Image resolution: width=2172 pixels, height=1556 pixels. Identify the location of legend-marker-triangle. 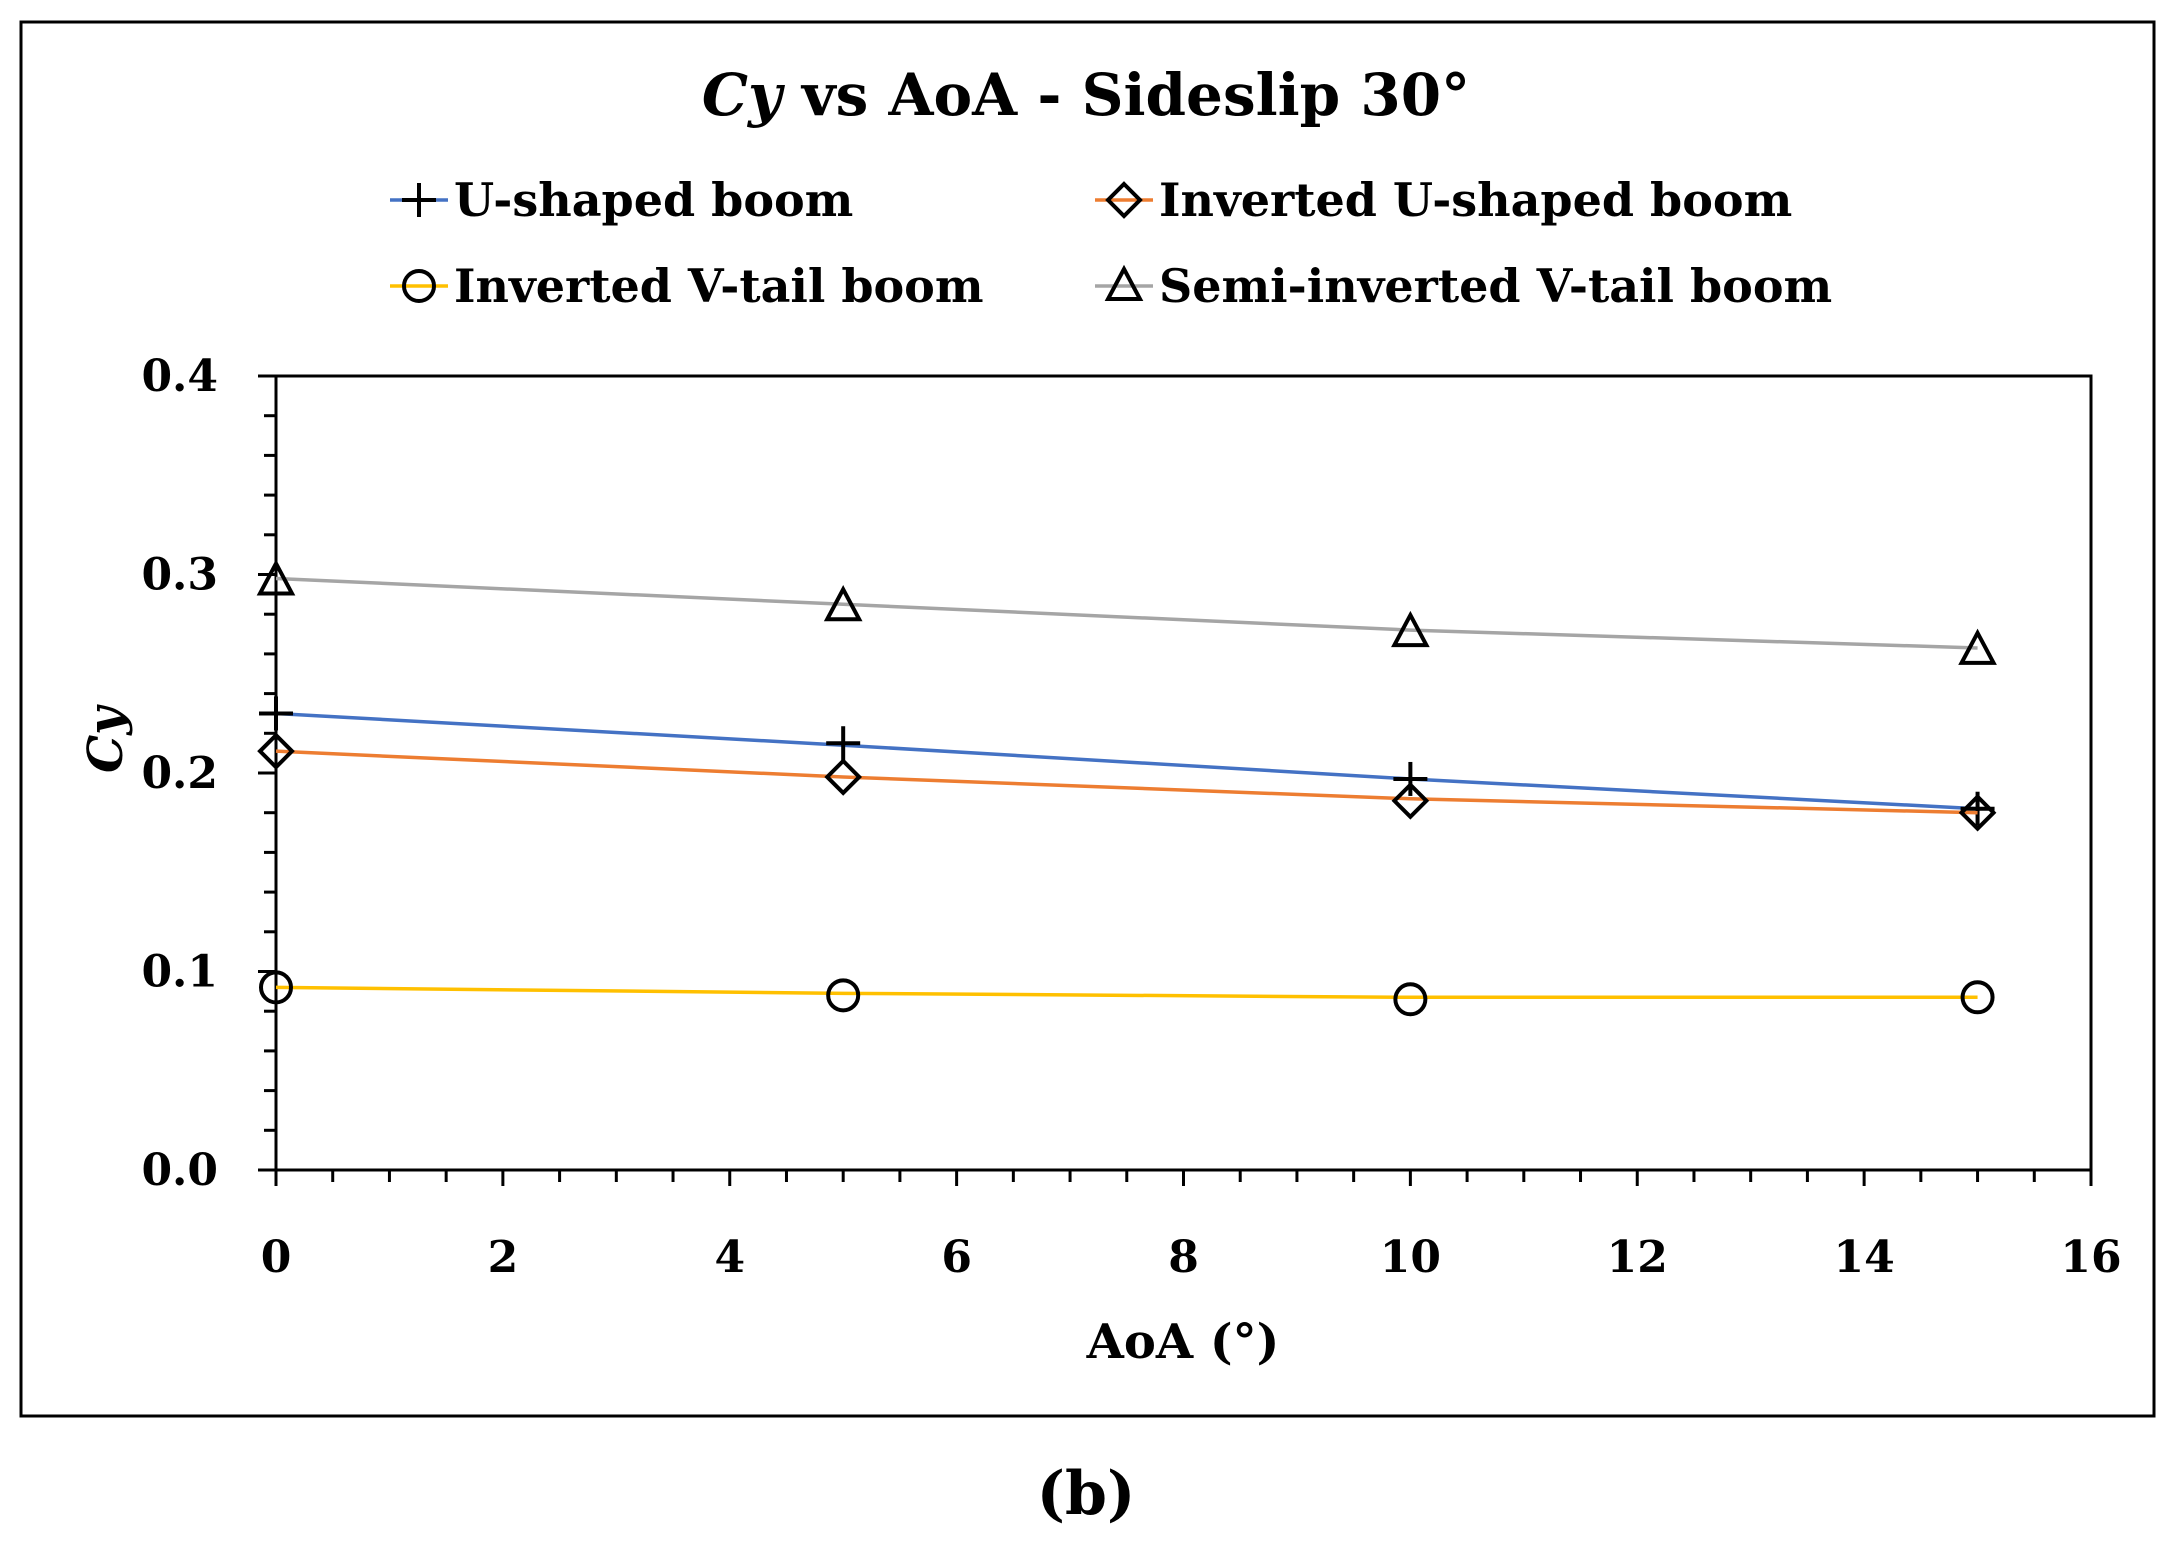
(1124, 282).